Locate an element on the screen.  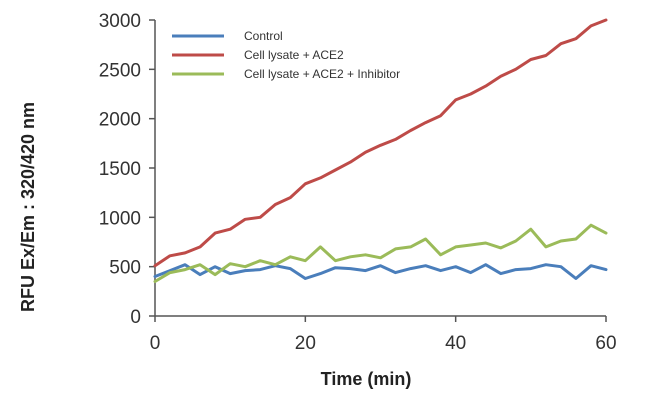
x-axis-title: Time (min) is located at coordinates (366, 379).